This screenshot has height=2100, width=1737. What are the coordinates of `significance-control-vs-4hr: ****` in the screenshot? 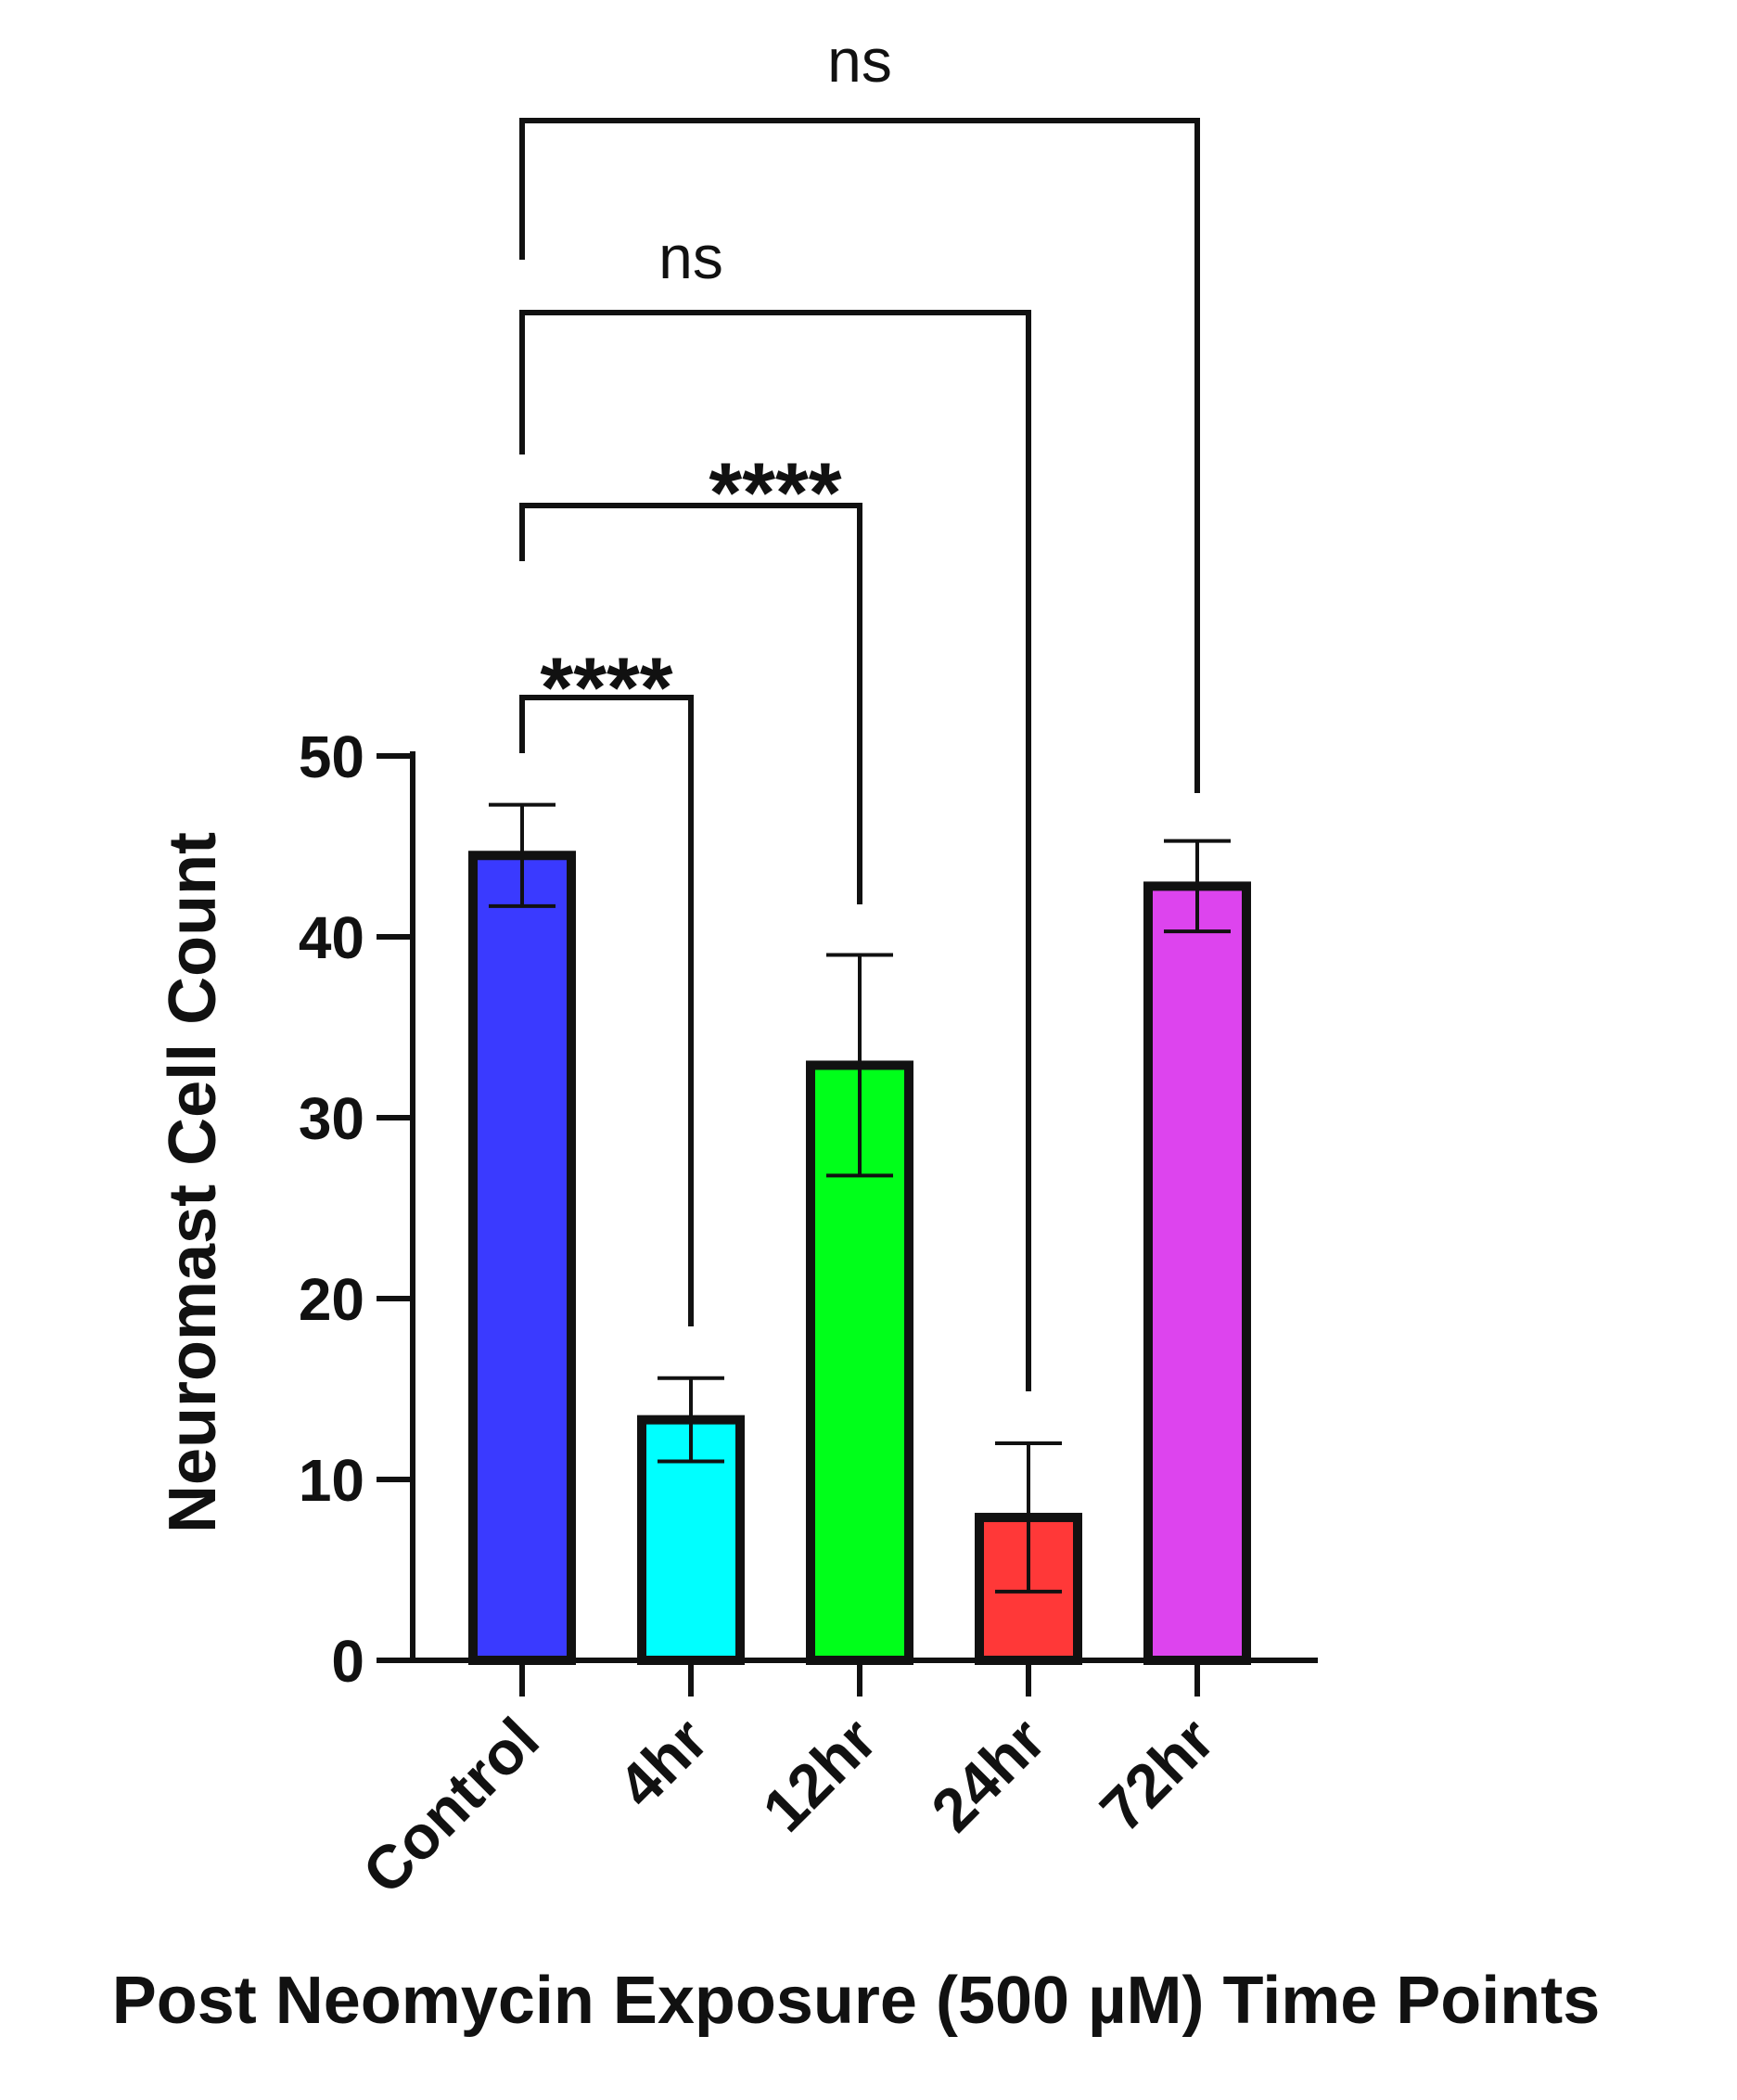 It's located at (606, 983).